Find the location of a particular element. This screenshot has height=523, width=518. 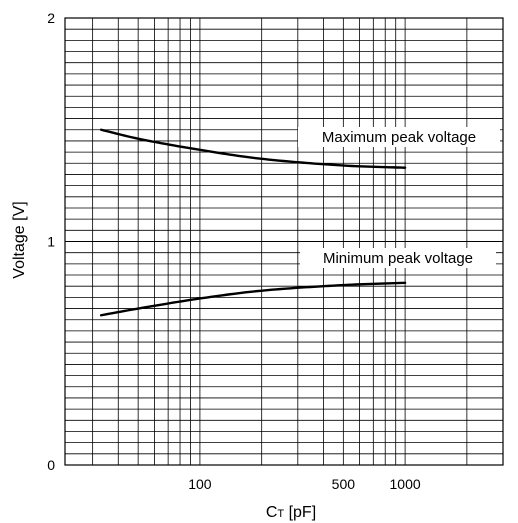

min-peak-voltage-curve is located at coordinates (253, 299).